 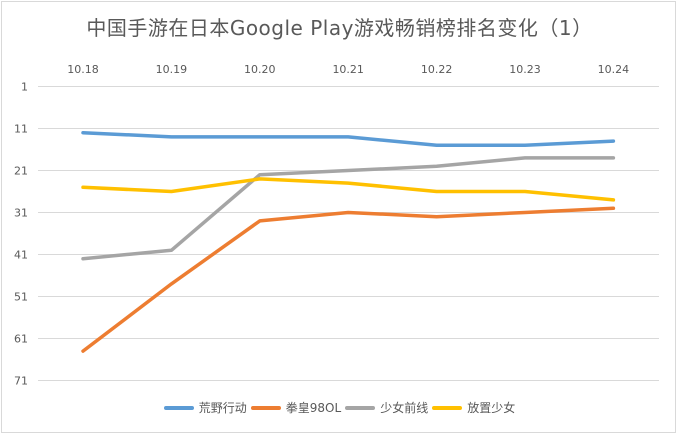 What do you see at coordinates (24, 87) in the screenshot?
I see `y-tick-label: 1` at bounding box center [24, 87].